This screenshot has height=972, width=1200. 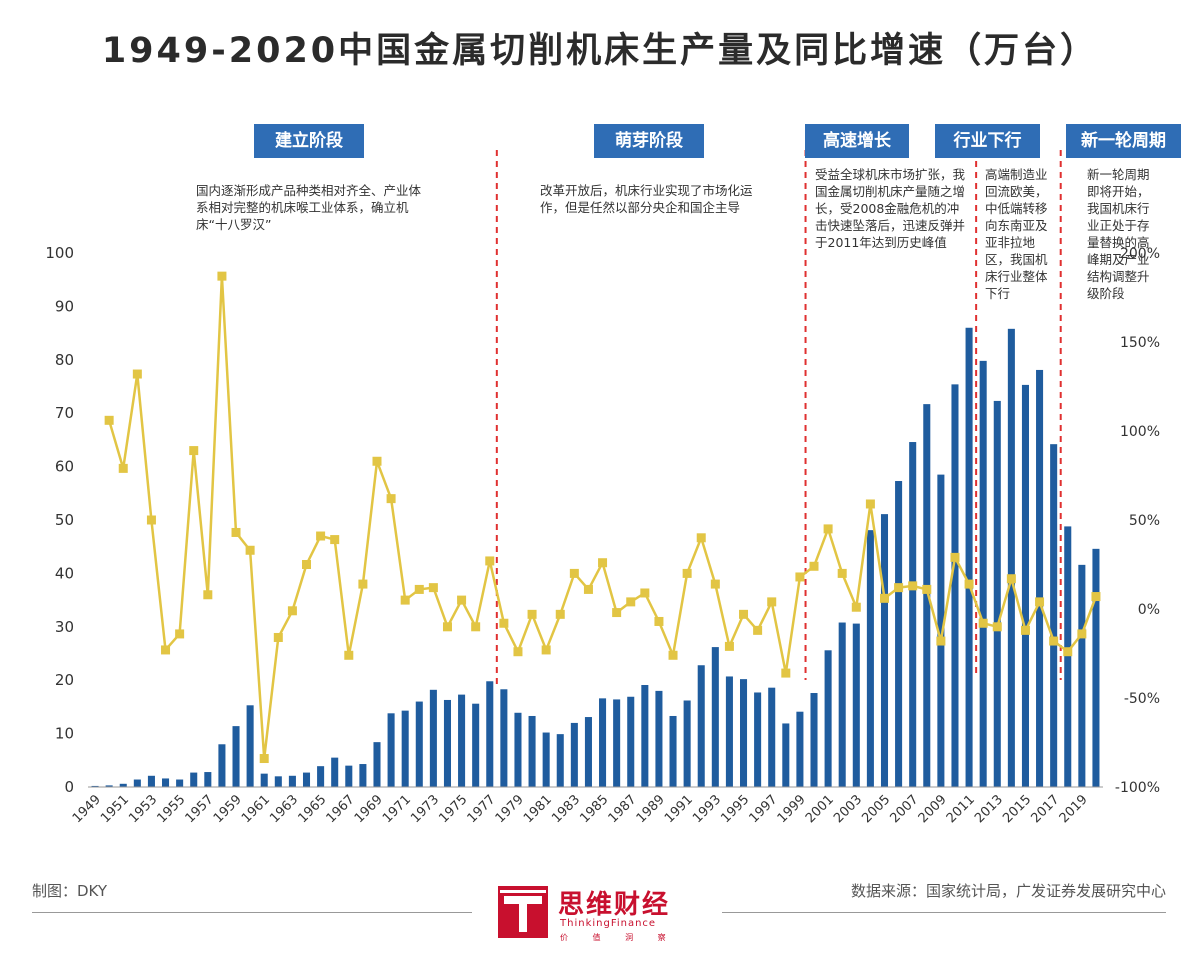 What do you see at coordinates (250, 746) in the screenshot?
I see `bar-1960` at bounding box center [250, 746].